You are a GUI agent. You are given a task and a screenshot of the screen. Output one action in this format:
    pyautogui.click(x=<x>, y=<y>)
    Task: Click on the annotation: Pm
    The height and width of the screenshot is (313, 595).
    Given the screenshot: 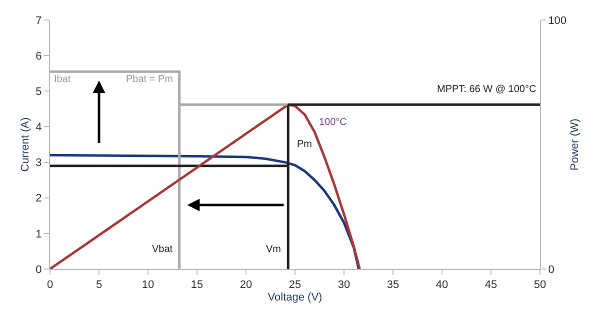 What is the action you would take?
    pyautogui.click(x=304, y=144)
    